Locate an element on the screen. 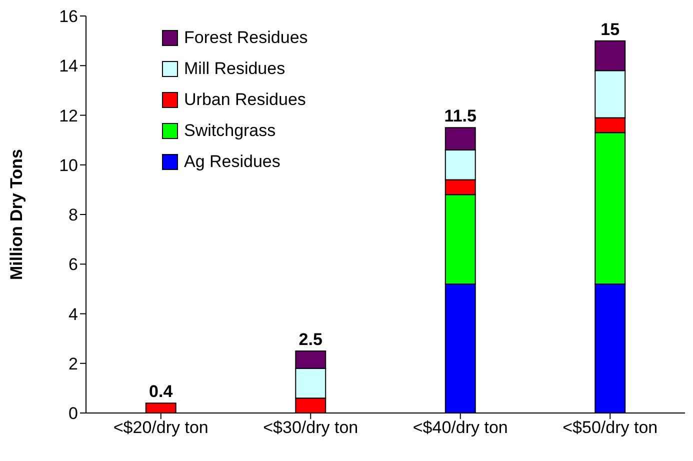  x-tick-label: <$20/dry ton is located at coordinates (160, 428).